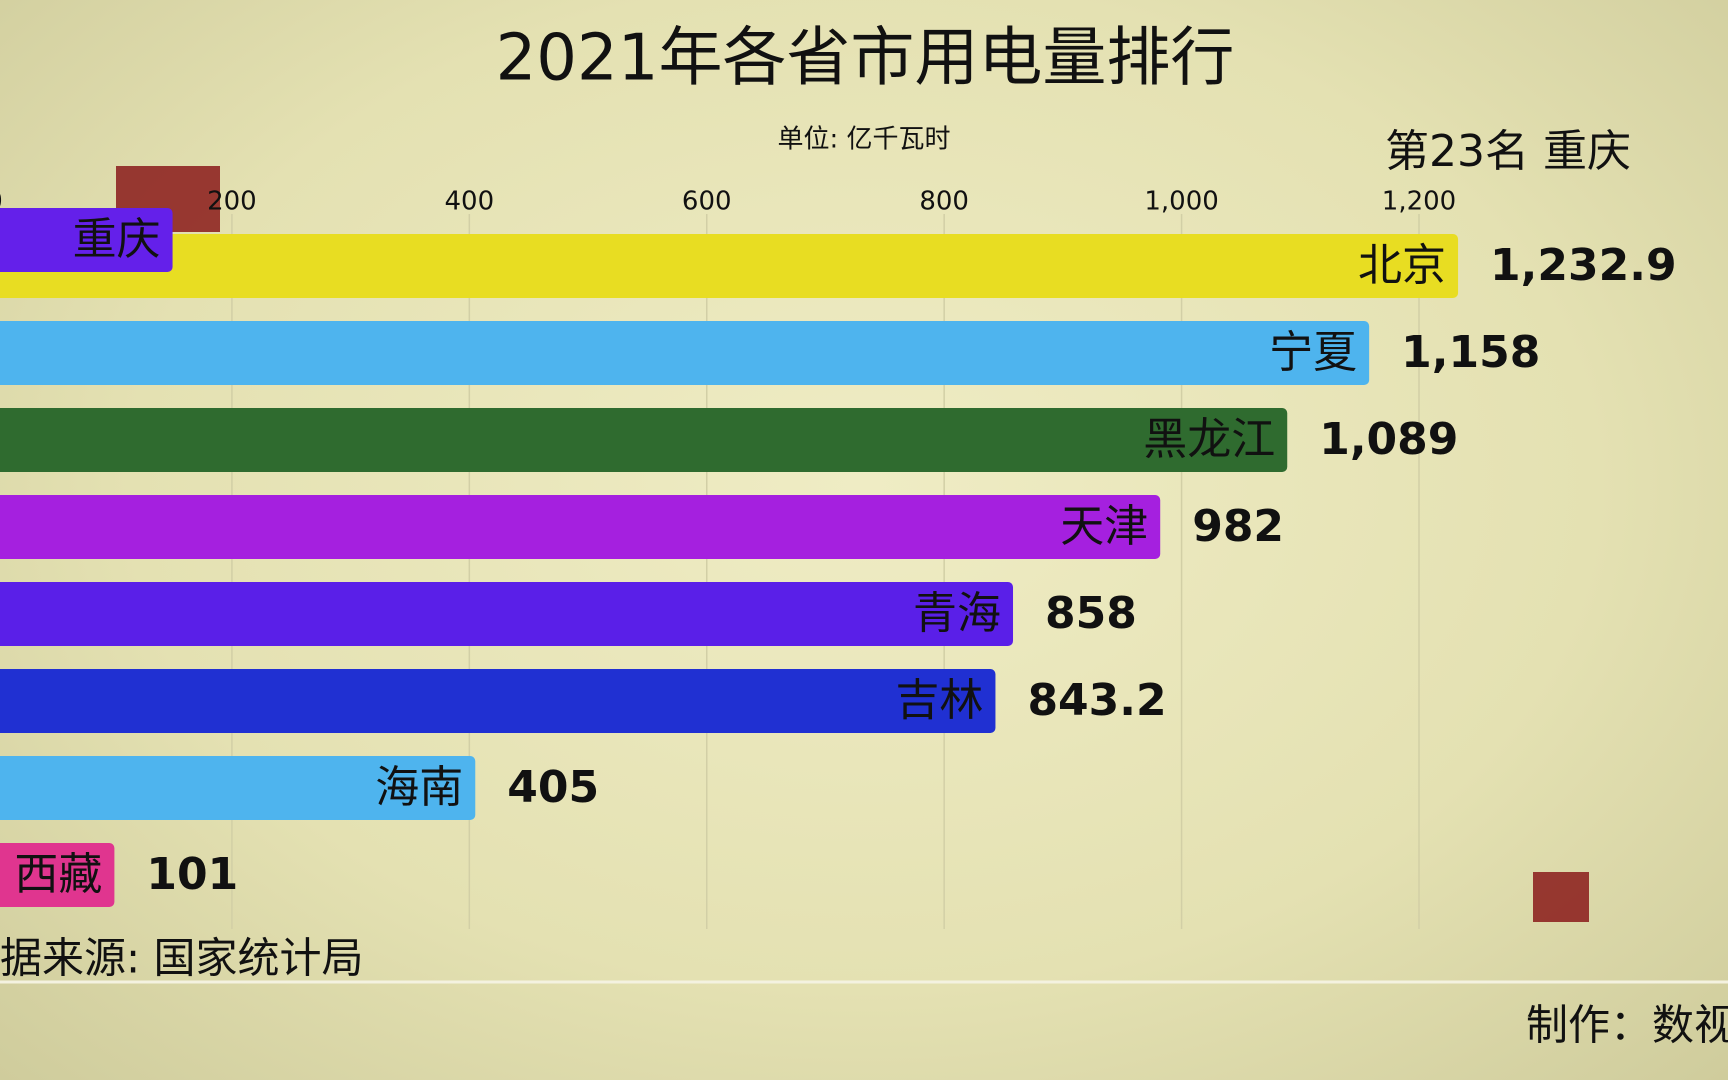 This screenshot has height=1080, width=1728. What do you see at coordinates (1402, 265) in the screenshot?
I see `category-label: 北京` at bounding box center [1402, 265].